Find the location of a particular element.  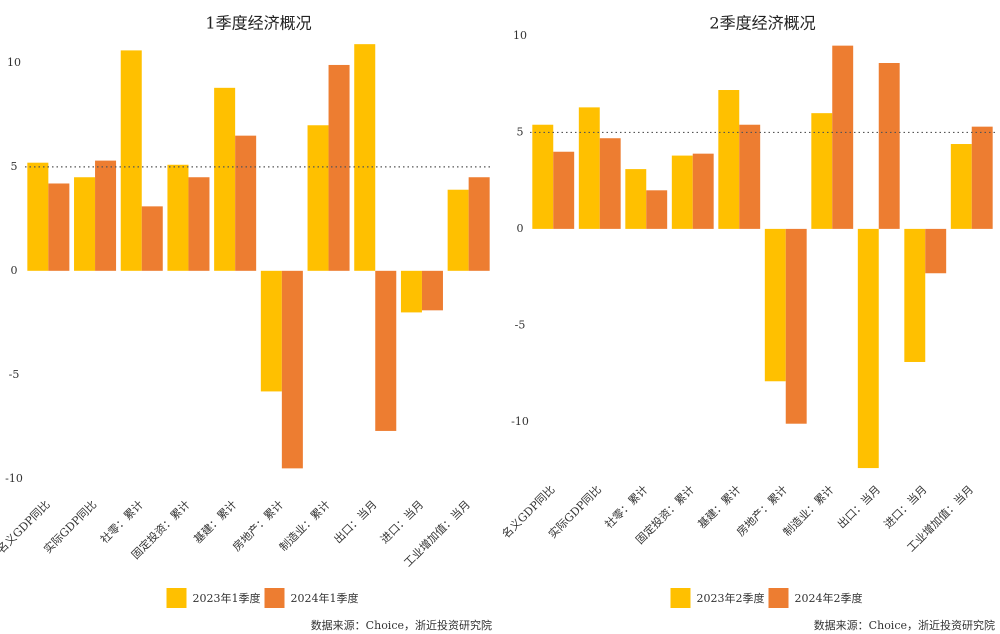

legend-label: 2024年1季度 is located at coordinates (325, 598).